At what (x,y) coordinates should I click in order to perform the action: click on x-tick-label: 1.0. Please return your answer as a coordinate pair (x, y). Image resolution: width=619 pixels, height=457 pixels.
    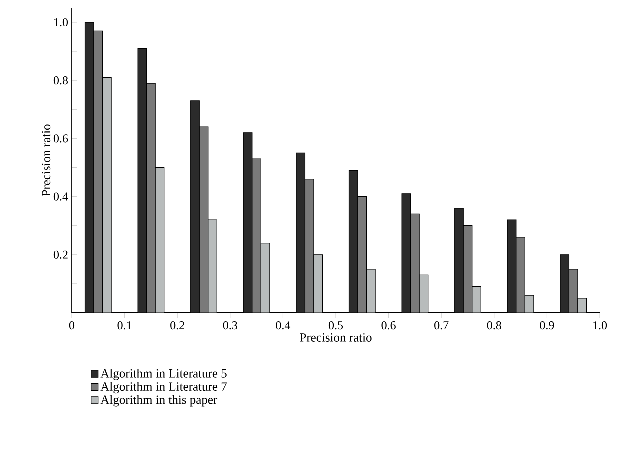
    Looking at the image, I should click on (601, 326).